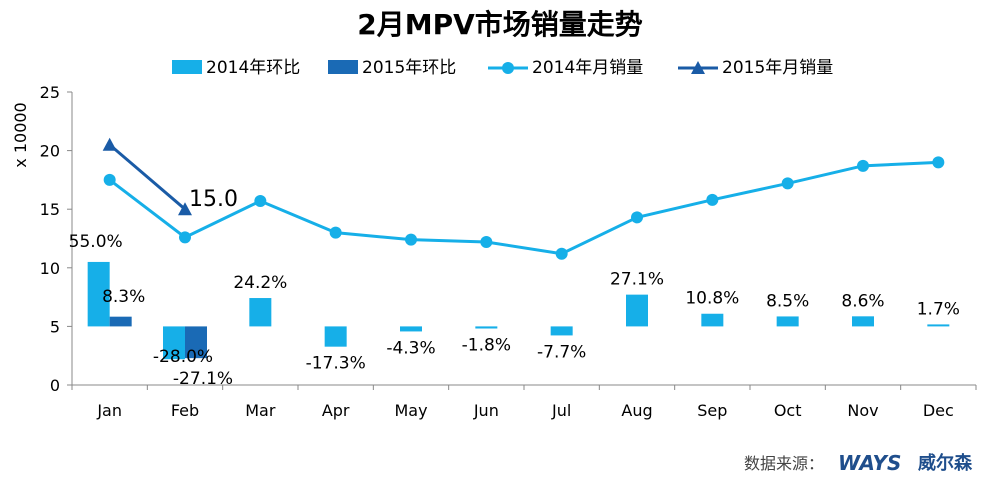 The height and width of the screenshot is (481, 1000). I want to click on y-tick-label: 0, so click(55, 385).